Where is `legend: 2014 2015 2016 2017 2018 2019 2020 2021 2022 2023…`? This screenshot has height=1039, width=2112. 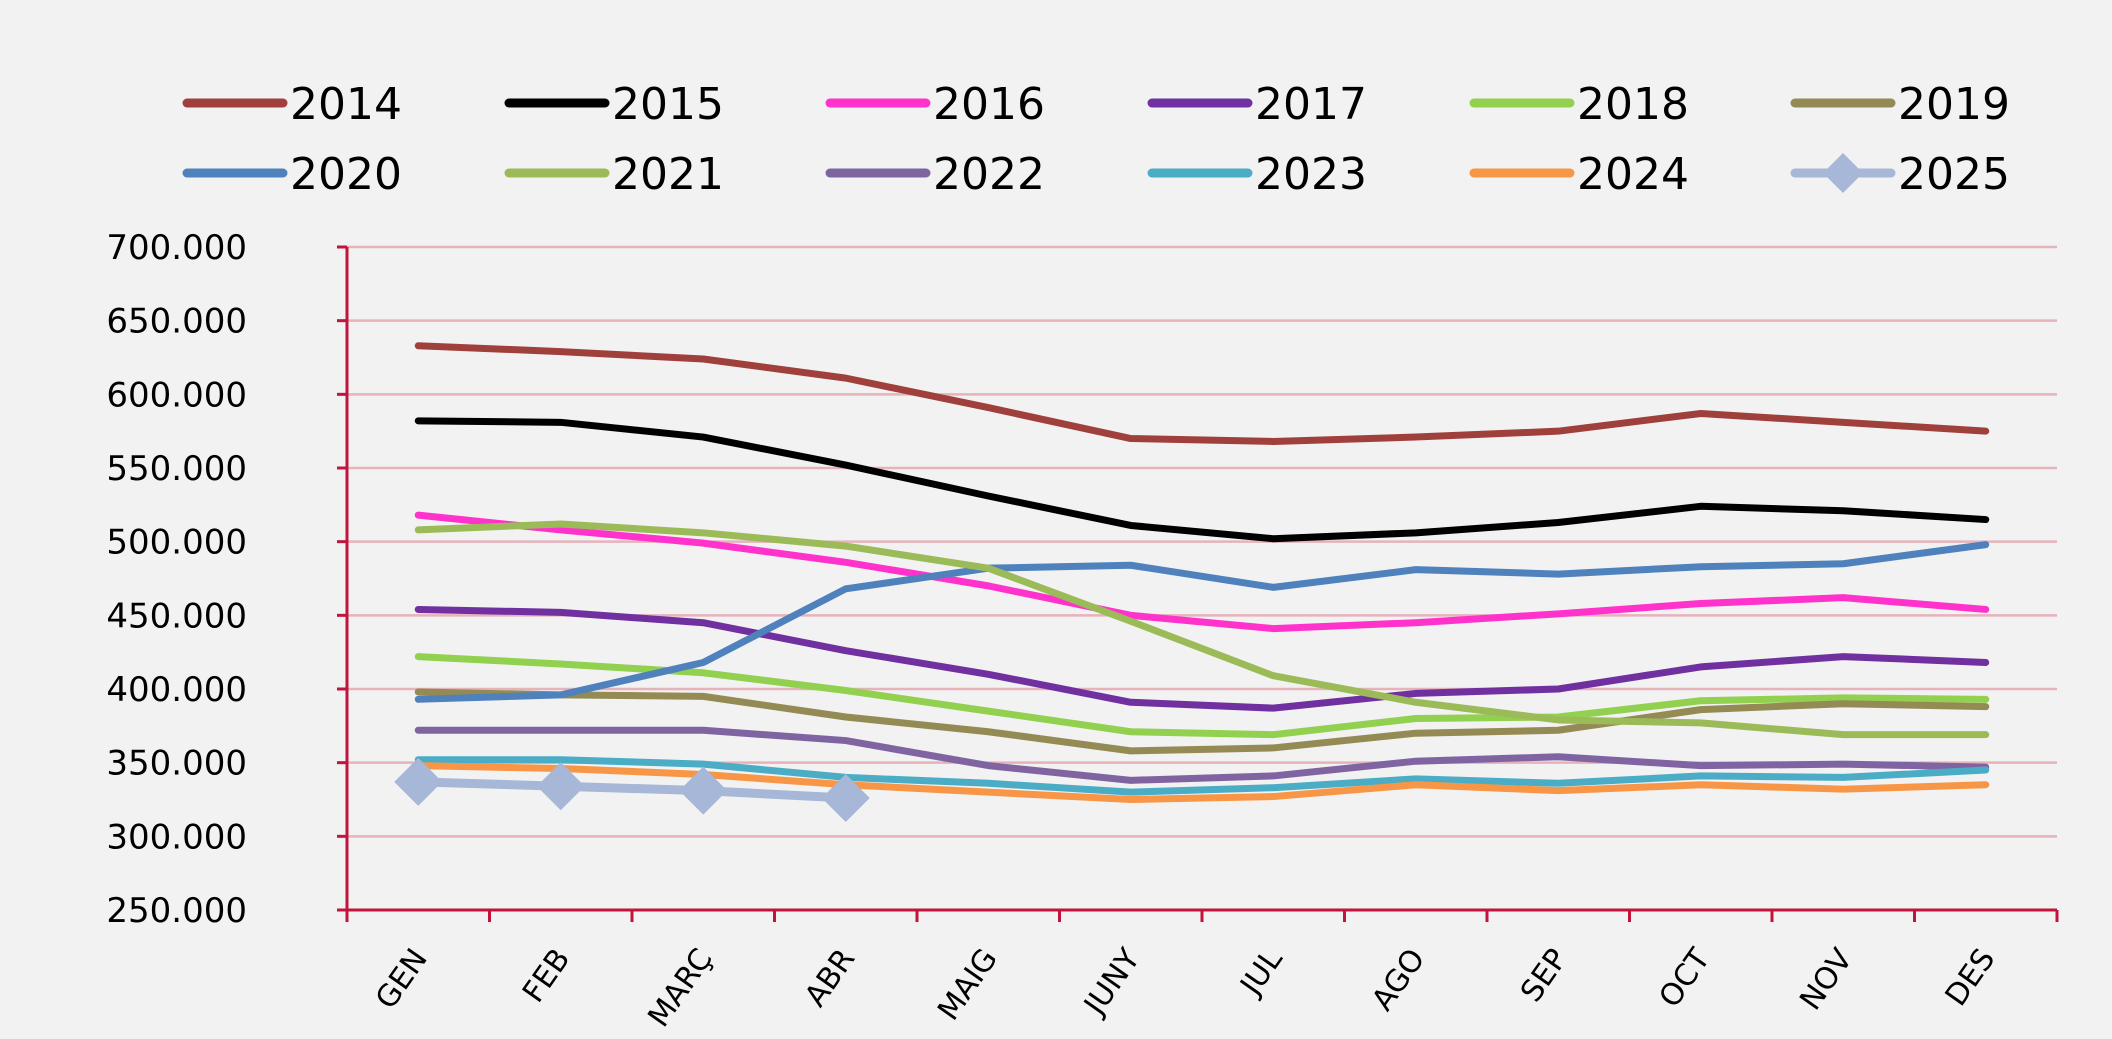 legend: 2014 2015 2016 2017 2018 2019 2020 2021 2022 2023… is located at coordinates (1096, 139).